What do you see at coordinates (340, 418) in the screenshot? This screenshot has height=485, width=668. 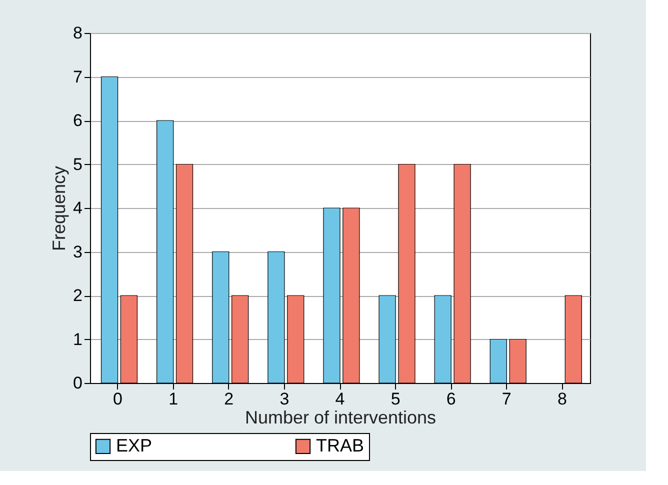 I see `x-axis-title: Number of interventions` at bounding box center [340, 418].